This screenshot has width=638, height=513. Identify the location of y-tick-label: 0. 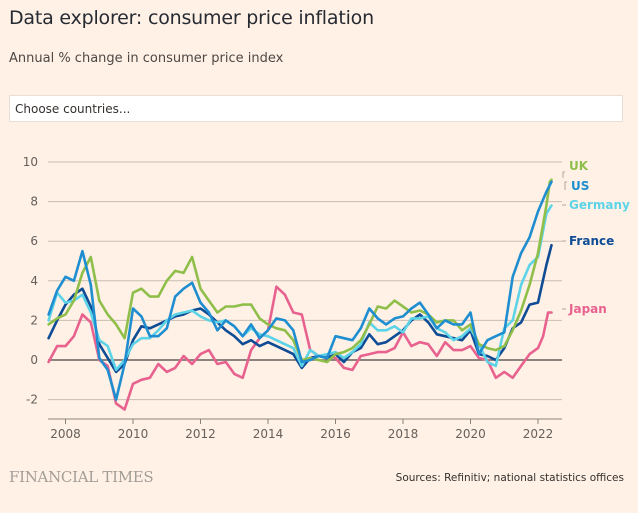
(34, 360).